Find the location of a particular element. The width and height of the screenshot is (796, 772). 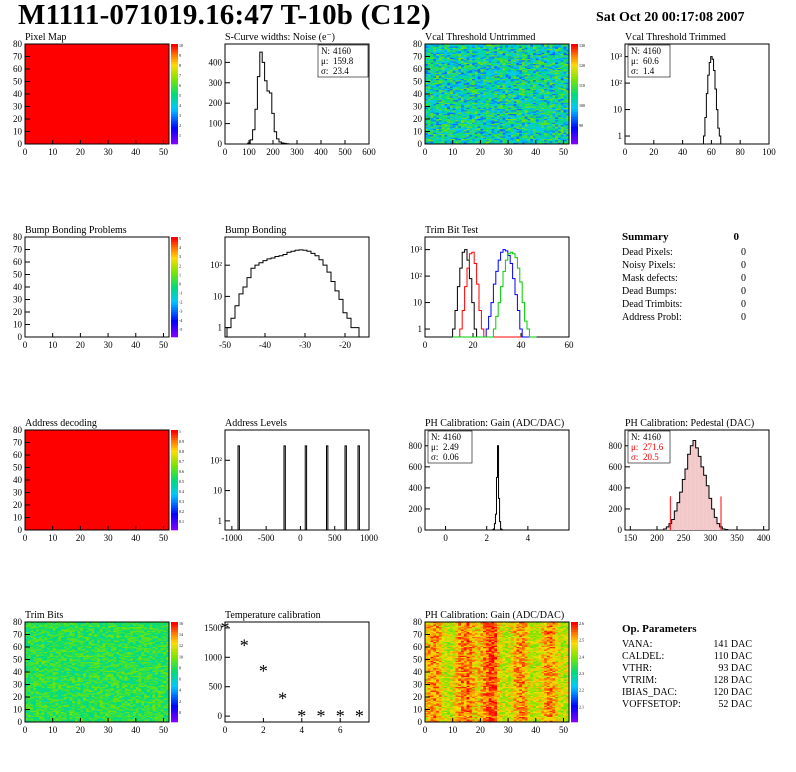

stats-label: N: is located at coordinates (435, 437).